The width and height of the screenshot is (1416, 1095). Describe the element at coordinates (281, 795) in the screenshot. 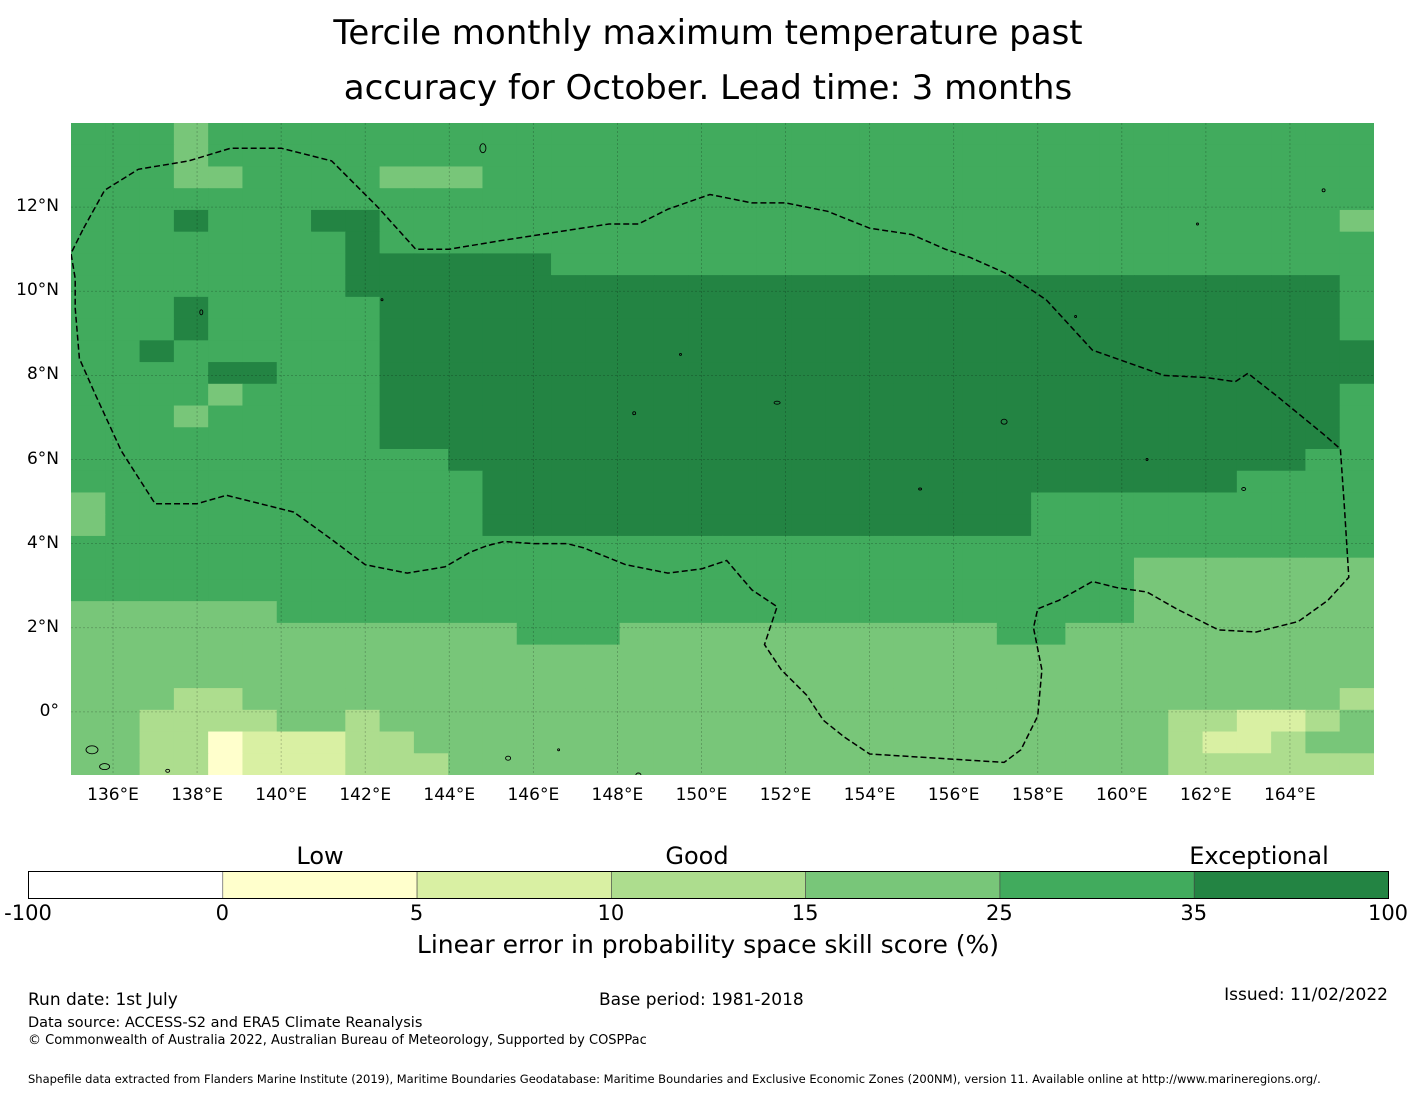

I see `longitude-label: 140°E` at that location.